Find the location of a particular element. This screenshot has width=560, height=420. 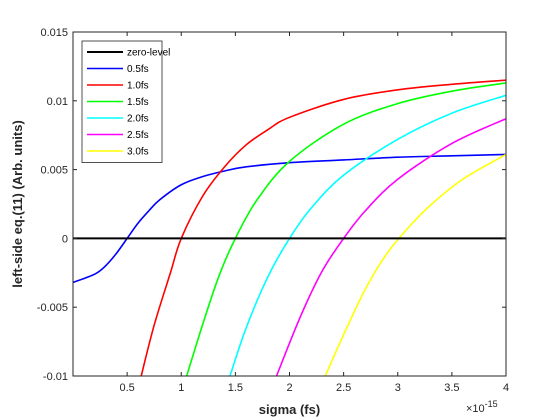

x-tick-label: 1 is located at coordinates (181, 388).